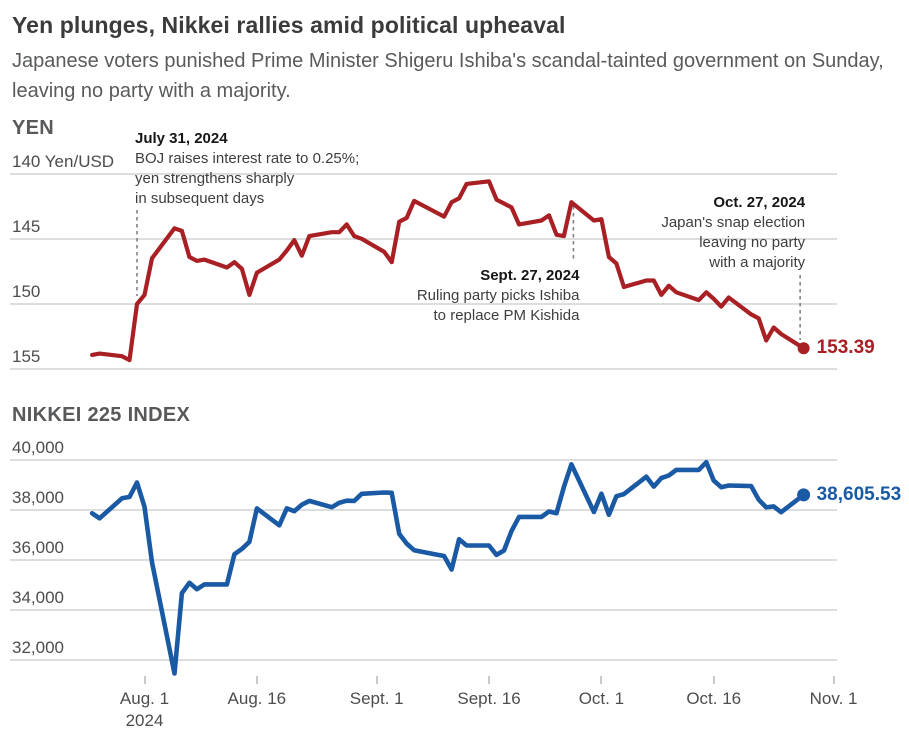 Image resolution: width=909 pixels, height=745 pixels. What do you see at coordinates (804, 495) in the screenshot?
I see `nikkei-end-dot` at bounding box center [804, 495].